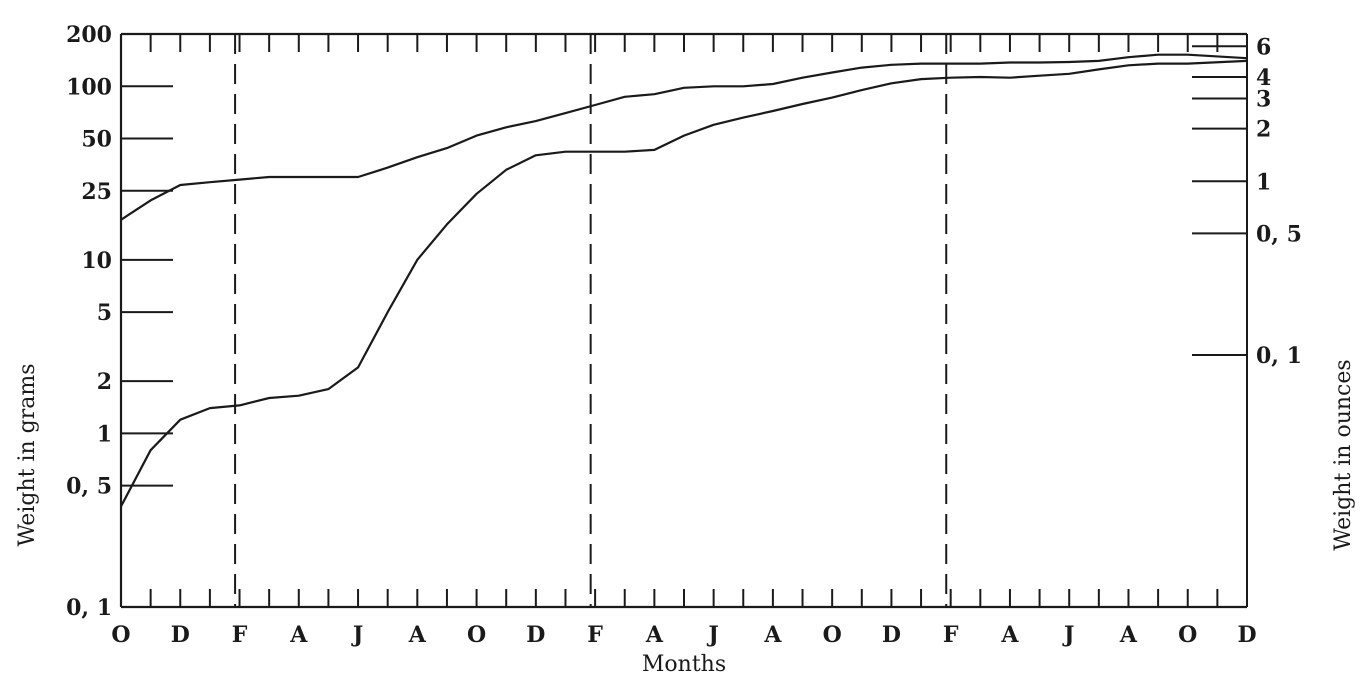  I want to click on y-axis-title-right: Weight in ounces, so click(1343, 454).